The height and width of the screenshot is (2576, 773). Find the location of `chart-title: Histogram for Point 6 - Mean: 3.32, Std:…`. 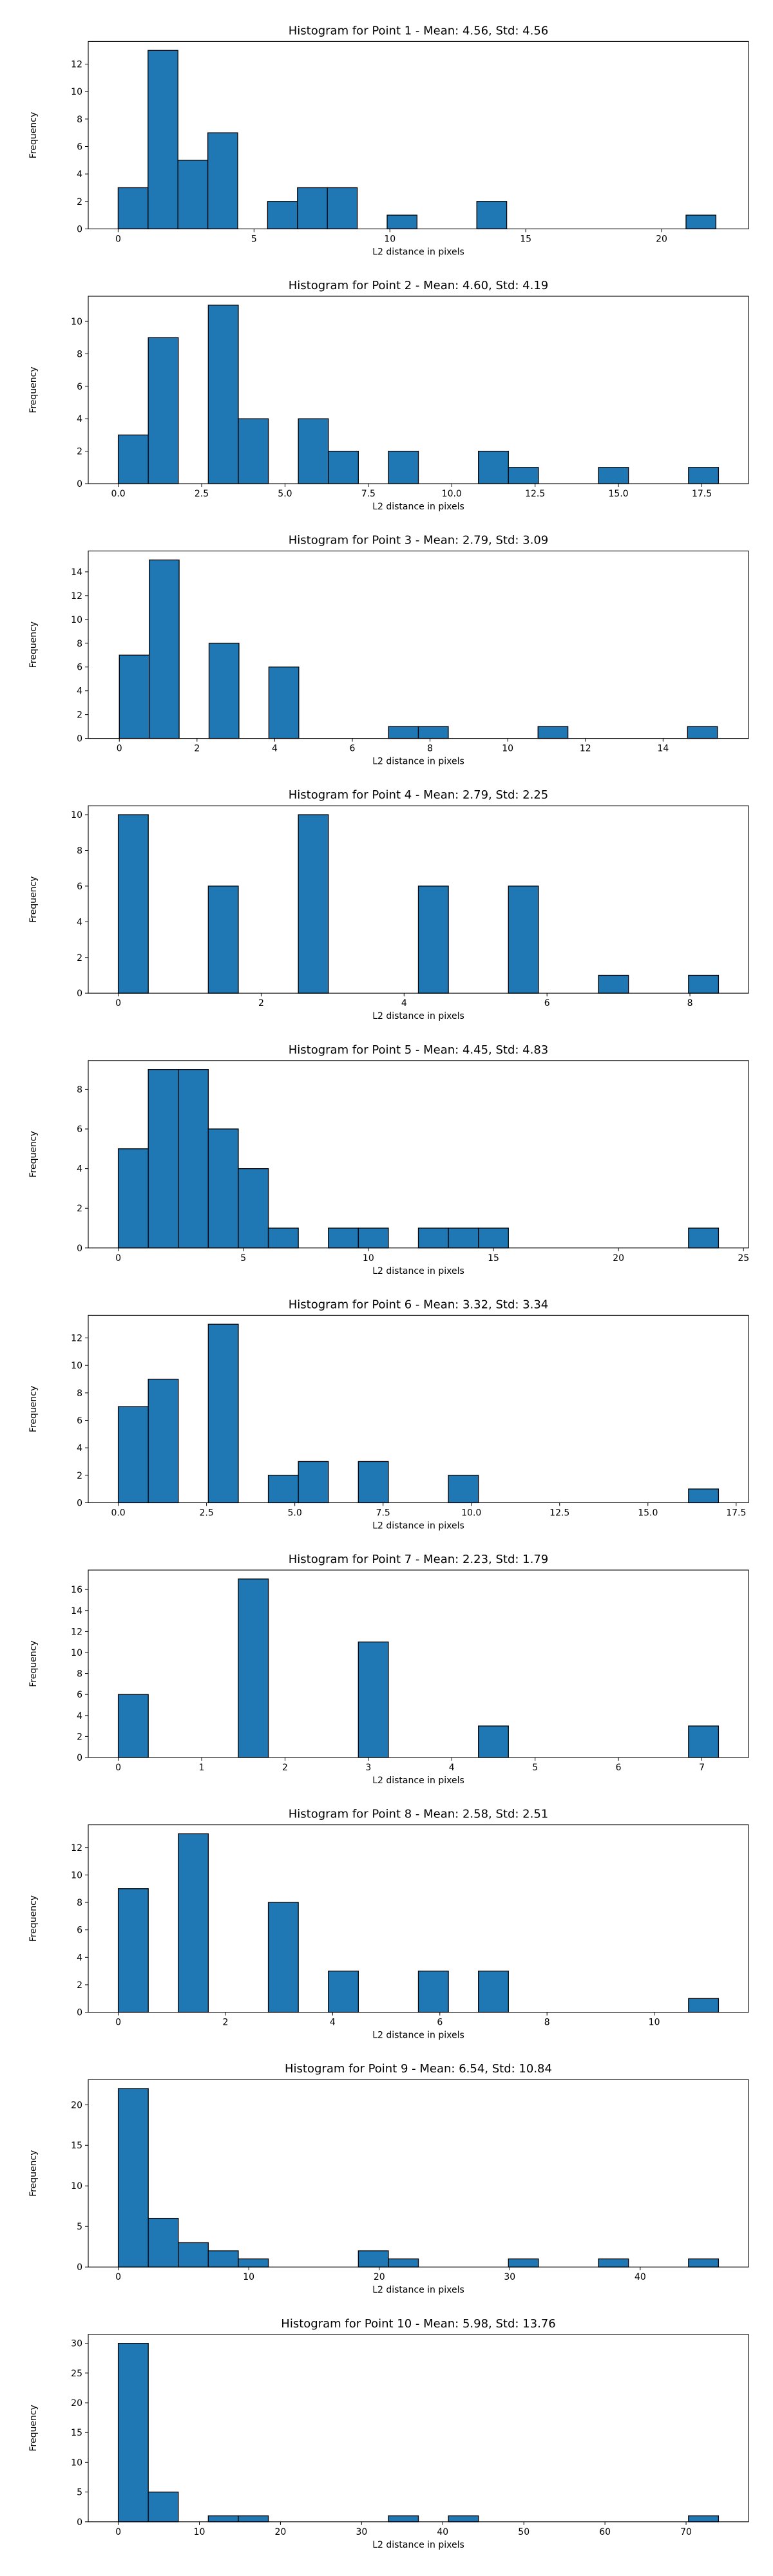

chart-title: Histogram for Point 6 - Mean: 3.32, Std:… is located at coordinates (419, 1304).